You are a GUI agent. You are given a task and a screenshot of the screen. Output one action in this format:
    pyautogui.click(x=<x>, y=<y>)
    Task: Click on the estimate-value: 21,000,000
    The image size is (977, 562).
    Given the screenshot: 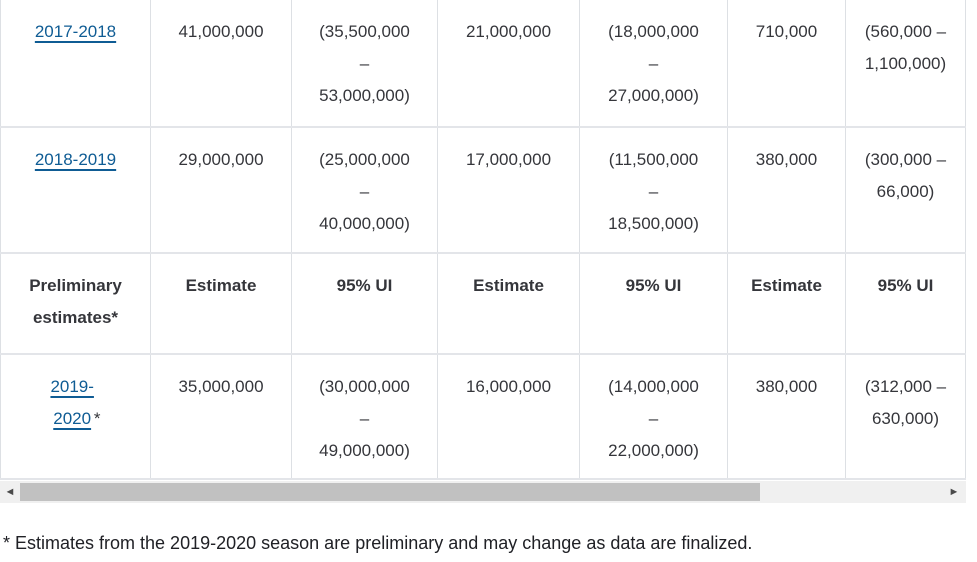 What is the action you would take?
    pyautogui.click(x=508, y=31)
    